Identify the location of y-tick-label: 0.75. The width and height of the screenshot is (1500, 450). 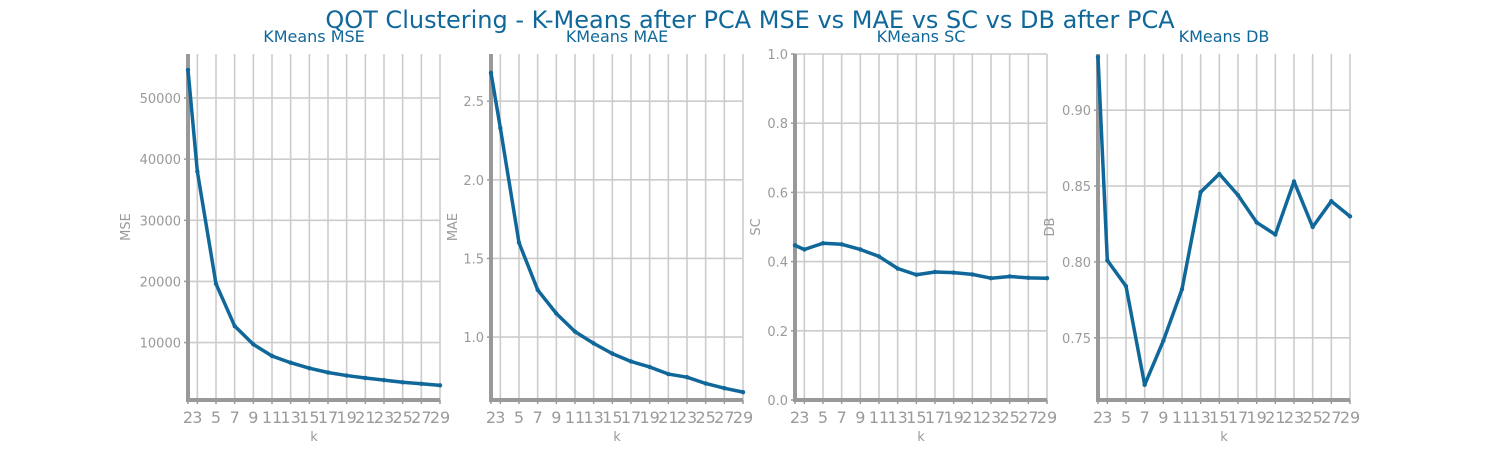
(1076, 339).